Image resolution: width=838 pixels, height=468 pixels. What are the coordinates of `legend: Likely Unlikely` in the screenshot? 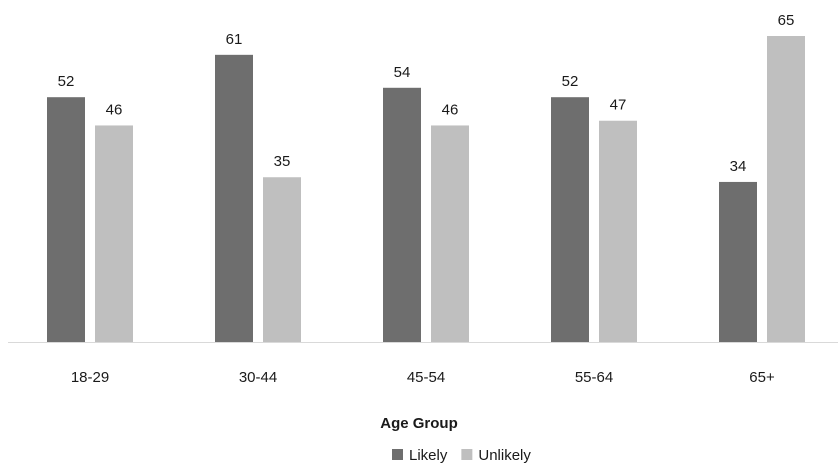 It's located at (461, 455).